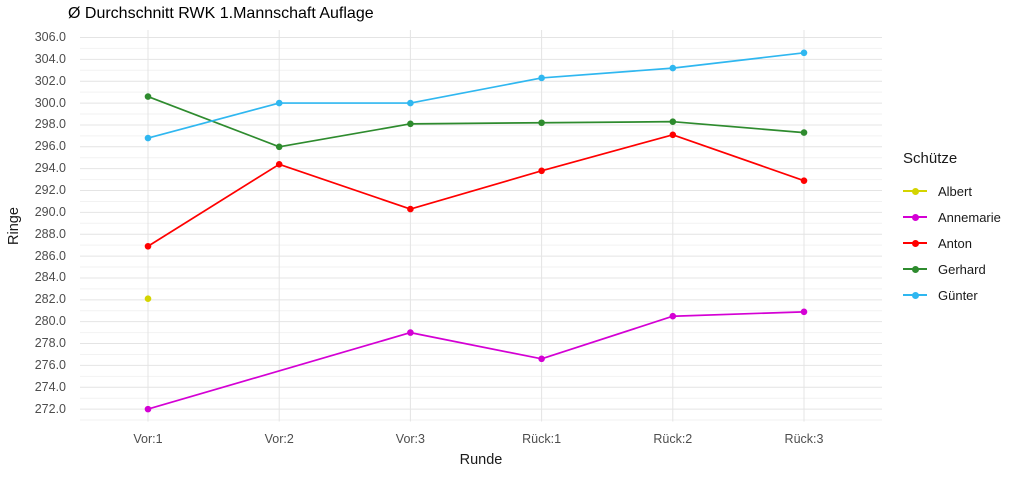 Image resolution: width=1024 pixels, height=478 pixels. Describe the element at coordinates (148, 439) in the screenshot. I see `x-tick-label: Vor:1` at that location.